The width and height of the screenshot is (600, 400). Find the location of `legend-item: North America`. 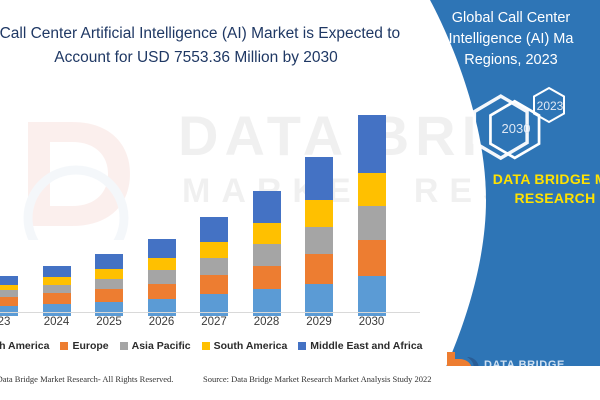

legend-item: North America is located at coordinates (24, 346).